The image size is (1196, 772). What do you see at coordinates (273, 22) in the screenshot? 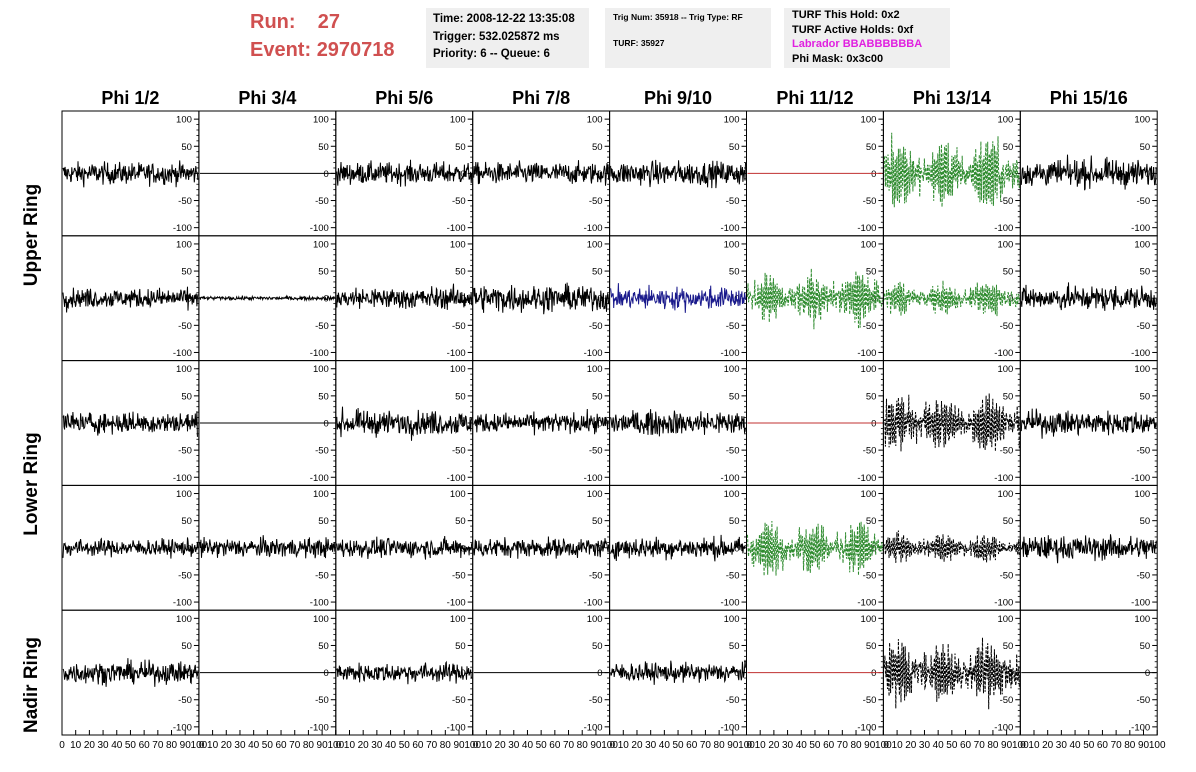
I see `run-label: Run:` at bounding box center [273, 22].